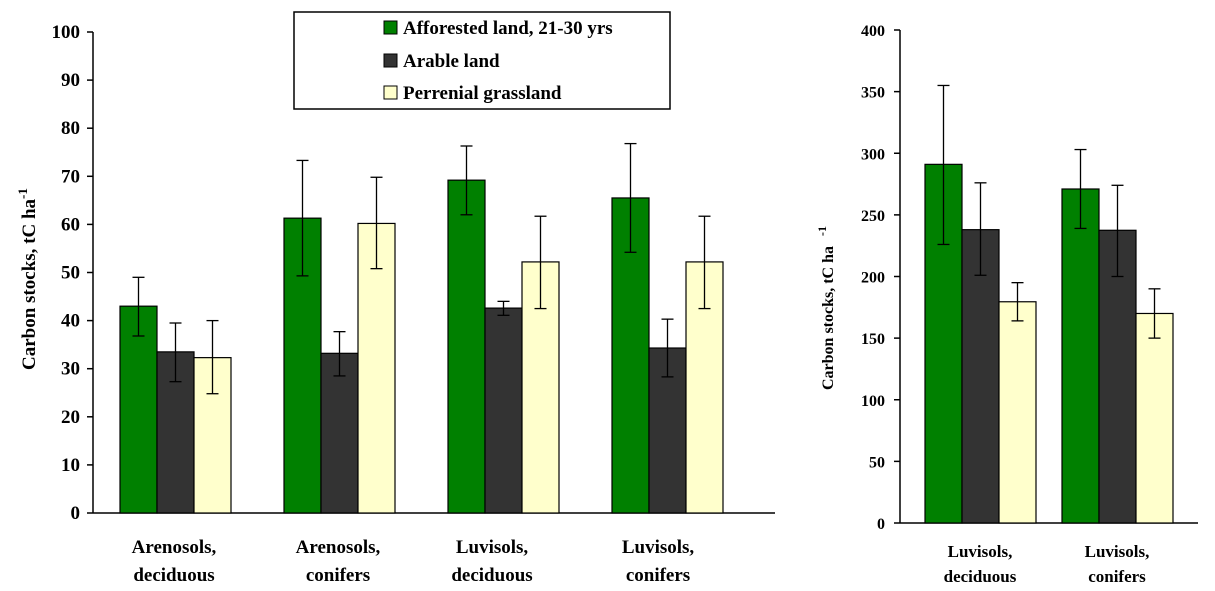  I want to click on y-tick-label: 400, so click(873, 31).